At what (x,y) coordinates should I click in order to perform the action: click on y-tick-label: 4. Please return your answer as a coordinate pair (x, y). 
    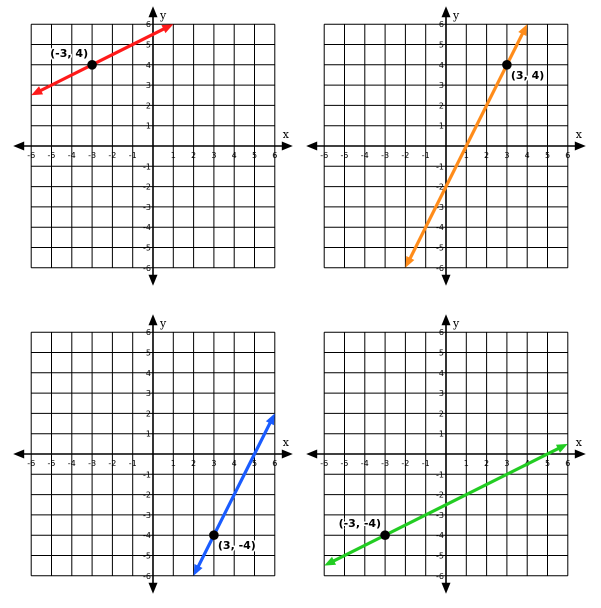
    Looking at the image, I should click on (441, 65).